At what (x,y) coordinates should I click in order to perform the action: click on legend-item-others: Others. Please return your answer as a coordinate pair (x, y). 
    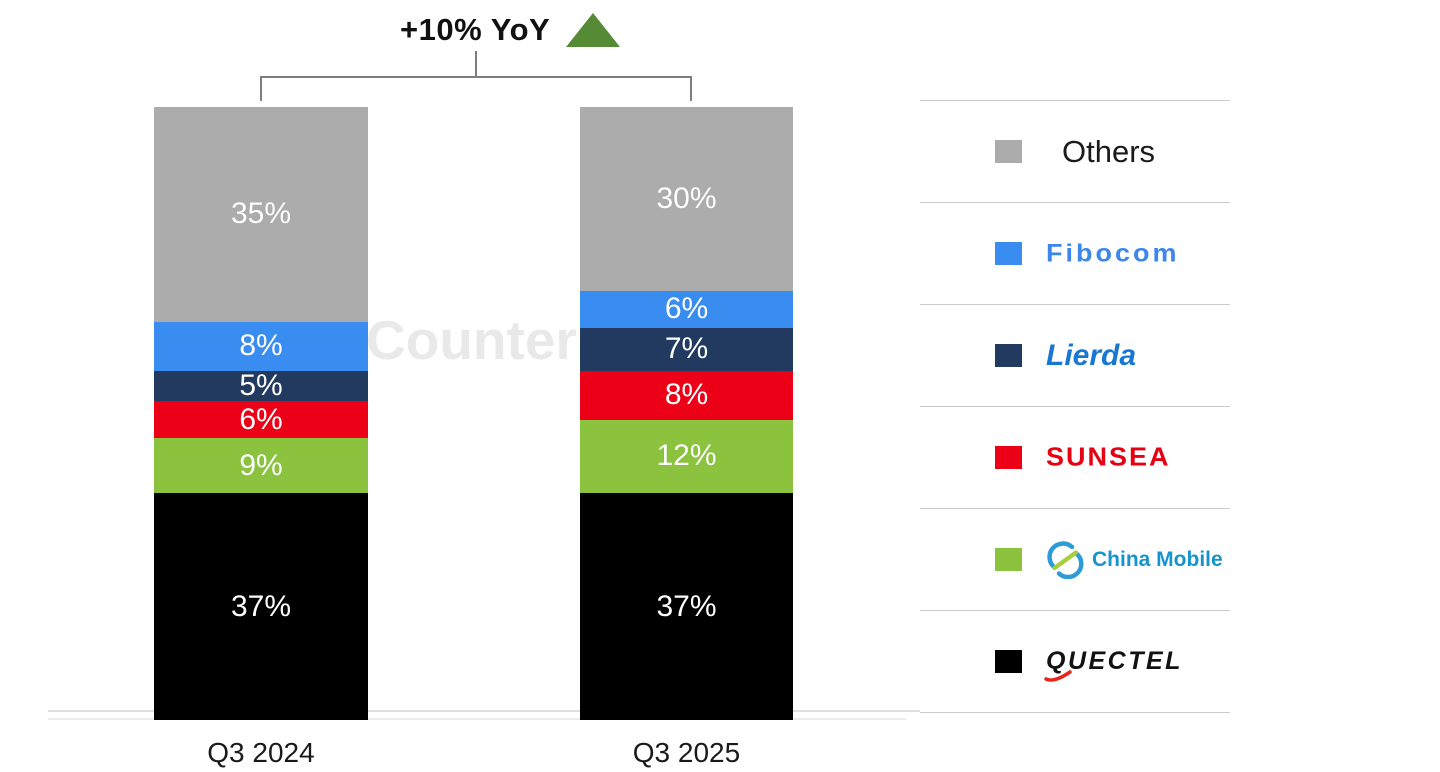
    Looking at the image, I should click on (1075, 151).